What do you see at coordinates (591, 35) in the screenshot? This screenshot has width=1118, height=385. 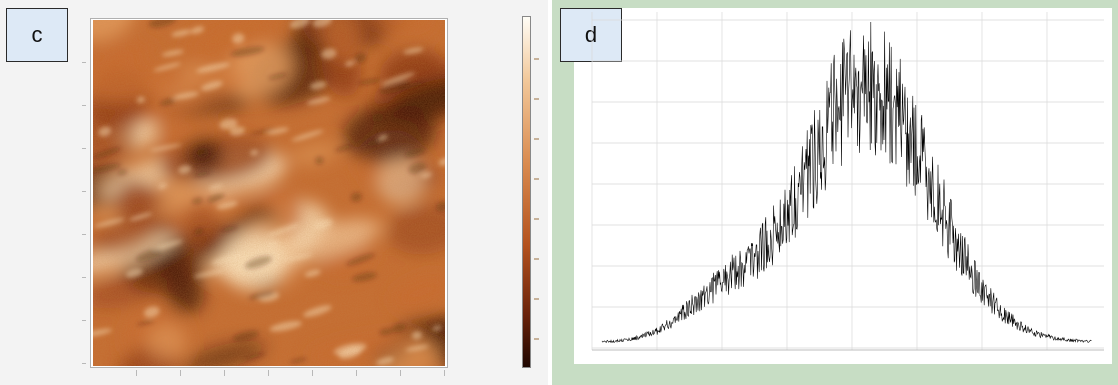 I see `panel-label-d: d` at bounding box center [591, 35].